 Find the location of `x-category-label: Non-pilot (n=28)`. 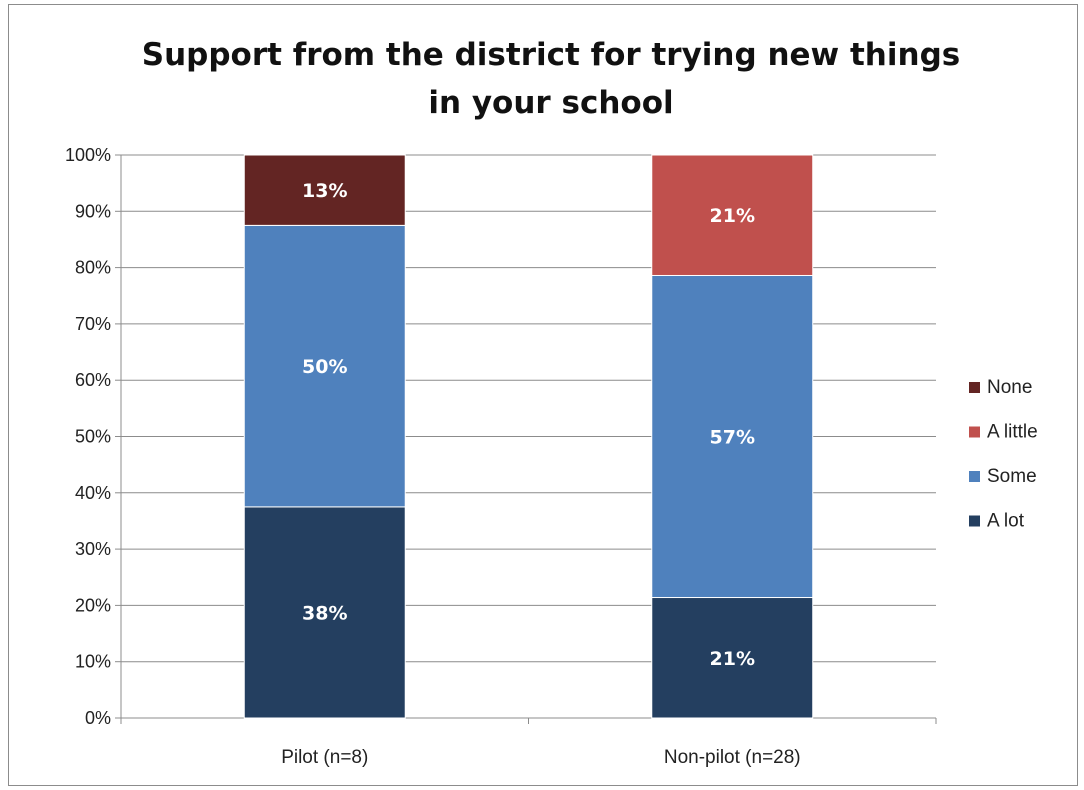

x-category-label: Non-pilot (n=28) is located at coordinates (732, 757).